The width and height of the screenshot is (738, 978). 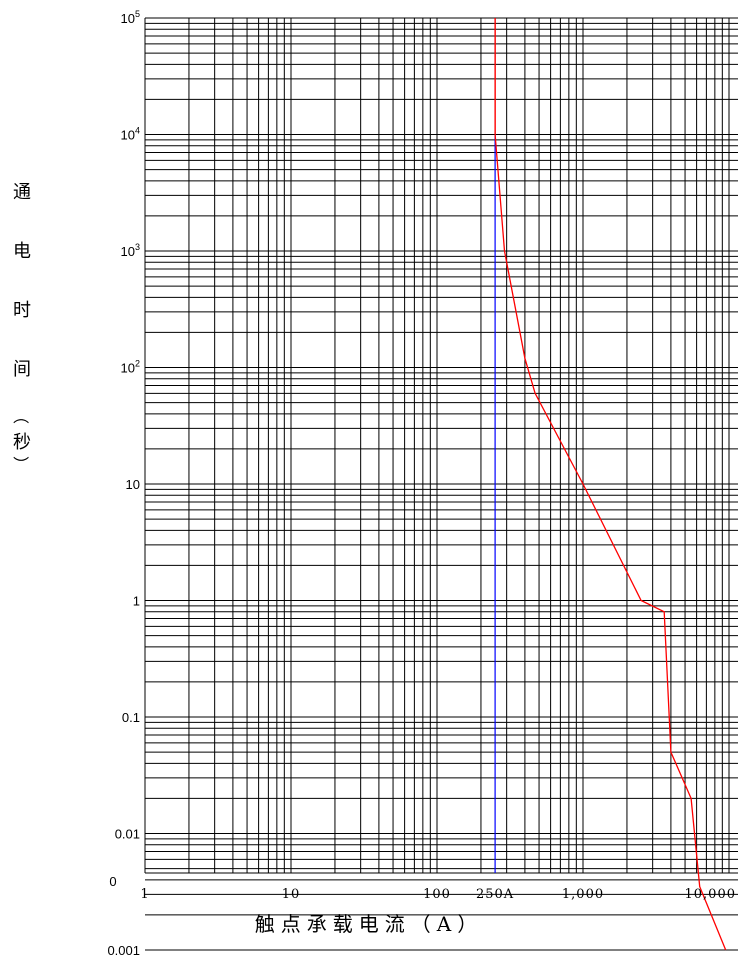 What do you see at coordinates (22, 442) in the screenshot?
I see `y-axis-label-char: 秒` at bounding box center [22, 442].